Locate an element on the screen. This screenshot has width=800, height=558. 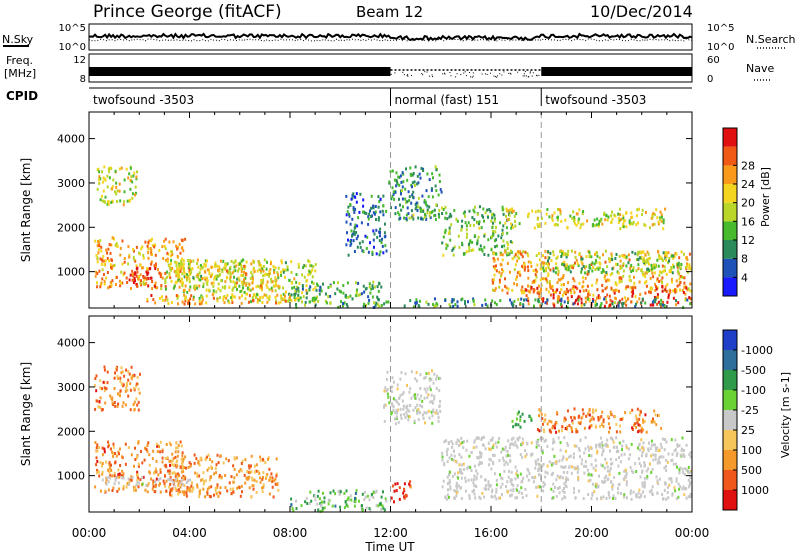
colorbar-swatch is located at coordinates (730, 360).